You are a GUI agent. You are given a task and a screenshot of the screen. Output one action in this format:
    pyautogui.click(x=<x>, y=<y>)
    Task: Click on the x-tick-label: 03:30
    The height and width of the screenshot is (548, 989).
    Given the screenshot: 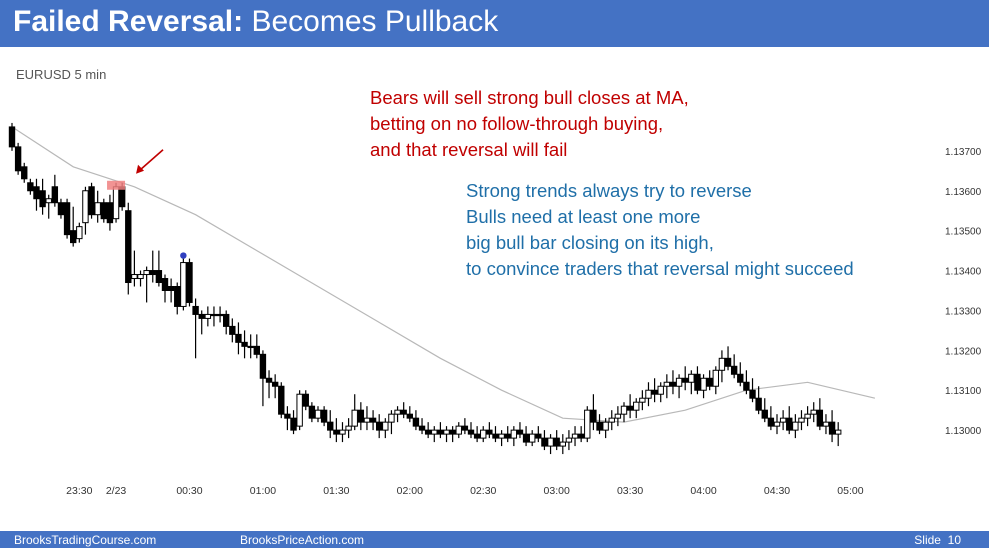 What is the action you would take?
    pyautogui.click(x=630, y=491)
    